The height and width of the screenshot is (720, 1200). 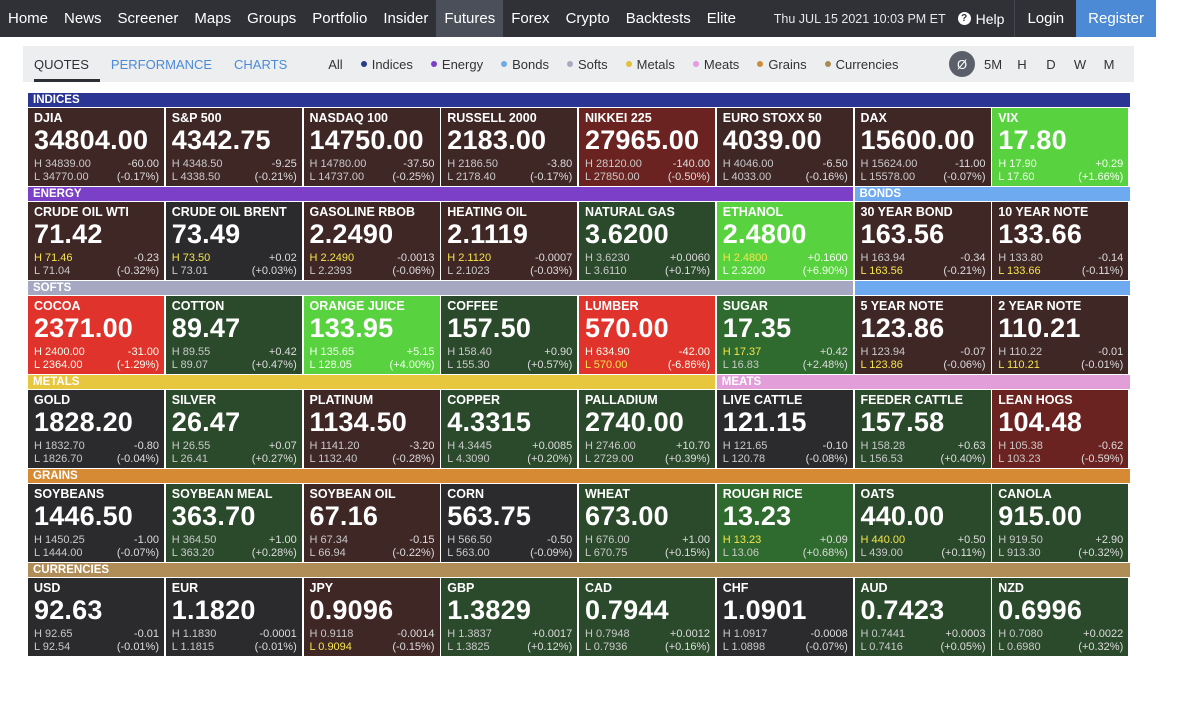 What do you see at coordinates (1019, 365) in the screenshot?
I see `session-low: L 110.21` at bounding box center [1019, 365].